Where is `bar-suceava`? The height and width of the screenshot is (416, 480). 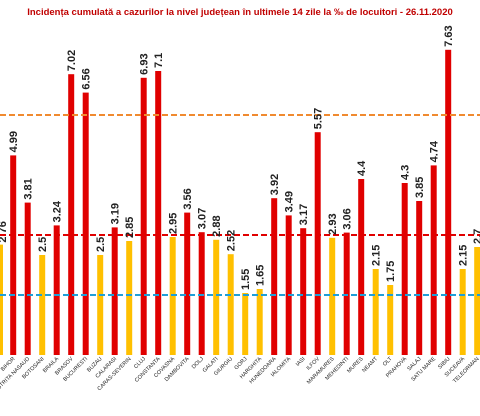 bar-suceava is located at coordinates (462, 312).